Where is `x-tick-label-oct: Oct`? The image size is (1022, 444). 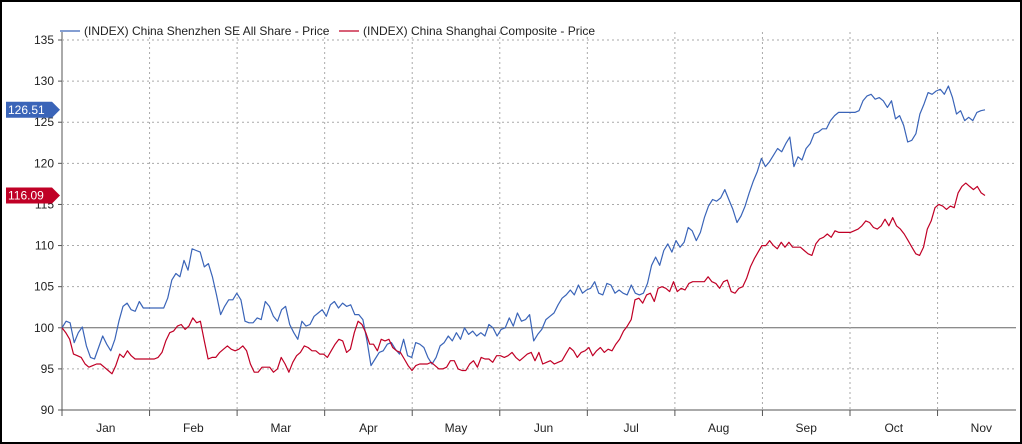 x-tick-label-oct: Oct is located at coordinates (893, 428).